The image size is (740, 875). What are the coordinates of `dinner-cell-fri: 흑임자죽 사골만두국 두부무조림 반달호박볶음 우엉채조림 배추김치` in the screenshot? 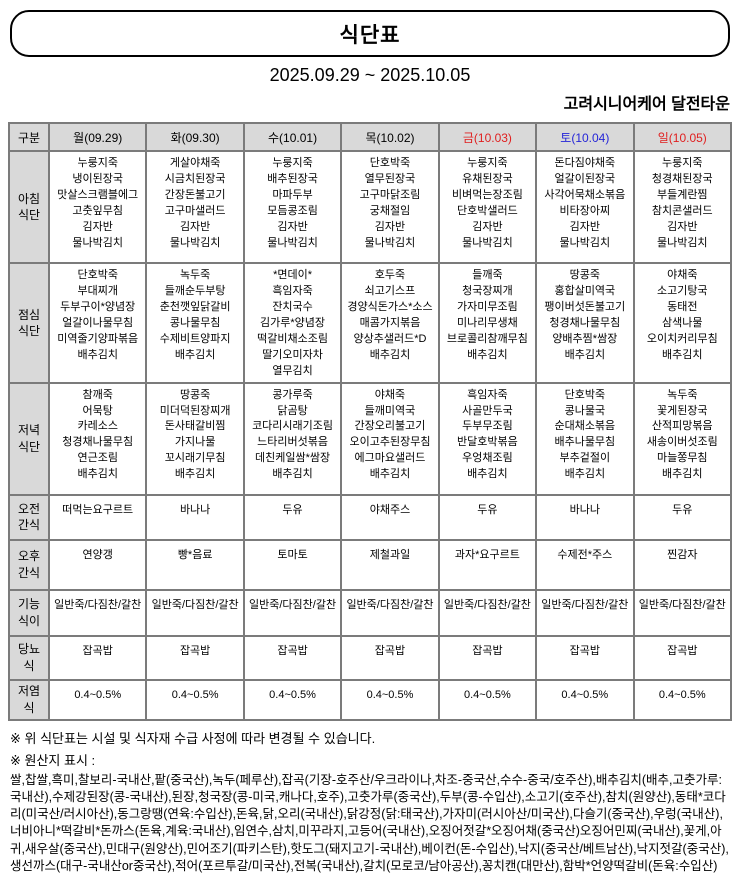 It's located at (487, 438).